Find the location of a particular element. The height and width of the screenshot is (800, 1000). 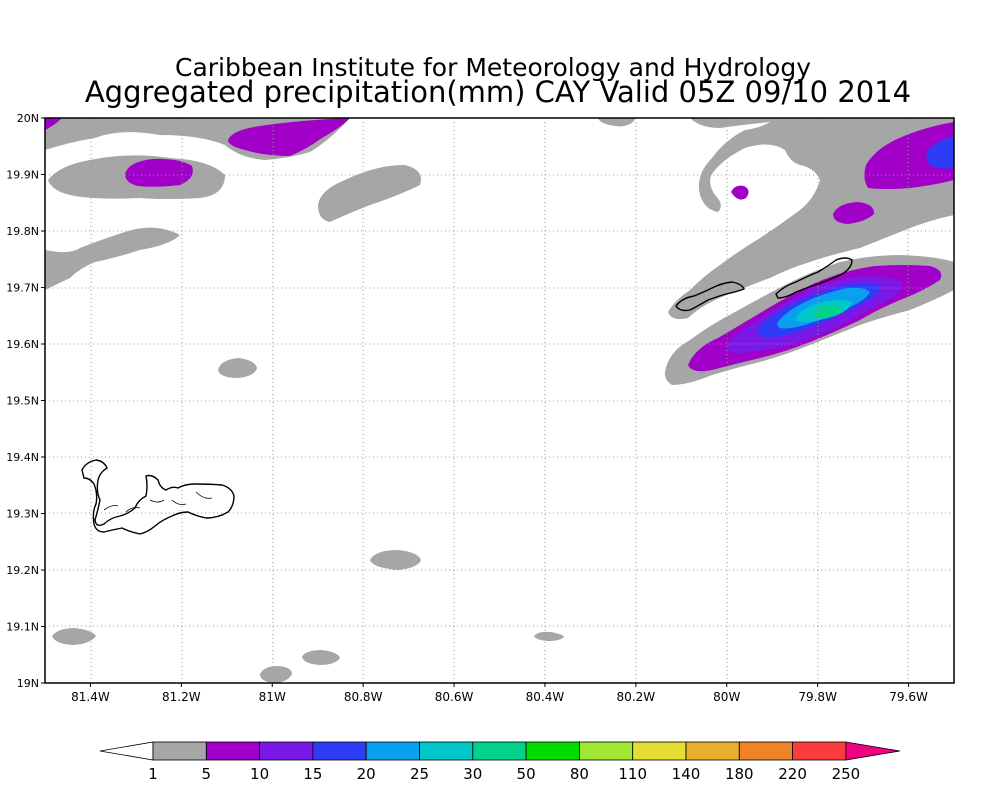

colorbar-label: 250 is located at coordinates (846, 774).